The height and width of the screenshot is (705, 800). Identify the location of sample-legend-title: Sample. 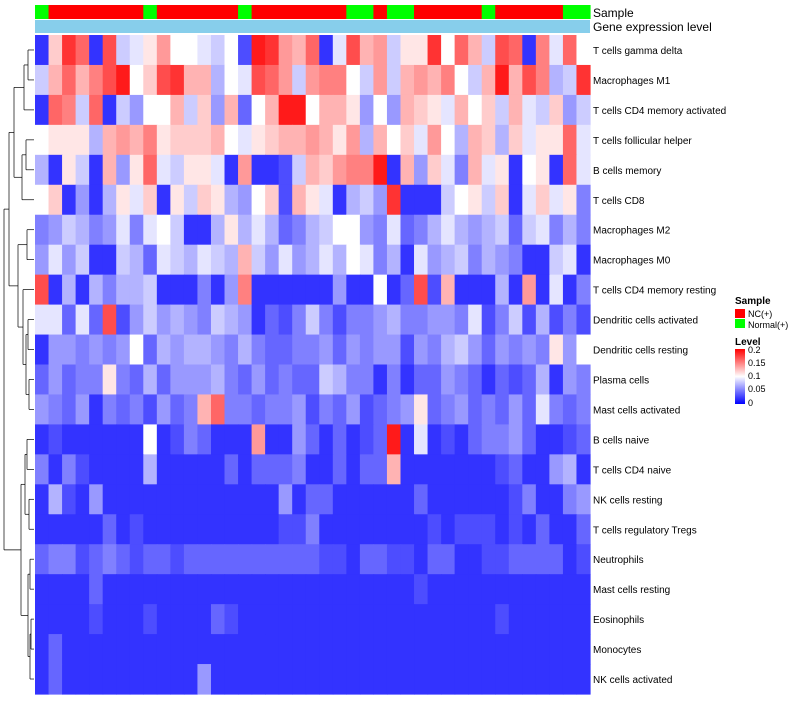
(753, 301).